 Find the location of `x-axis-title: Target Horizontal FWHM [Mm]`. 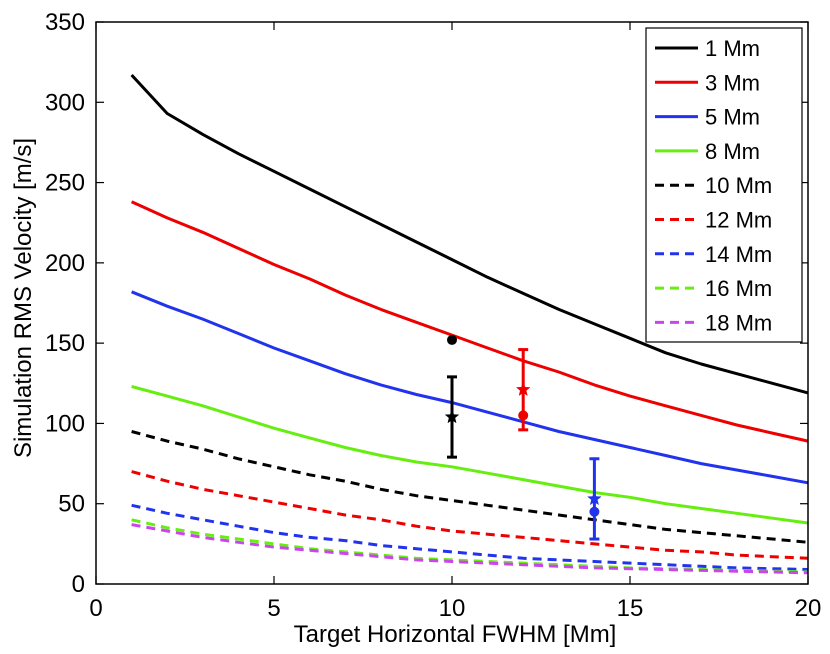

x-axis-title: Target Horizontal FWHM [Mm] is located at coordinates (455, 634).